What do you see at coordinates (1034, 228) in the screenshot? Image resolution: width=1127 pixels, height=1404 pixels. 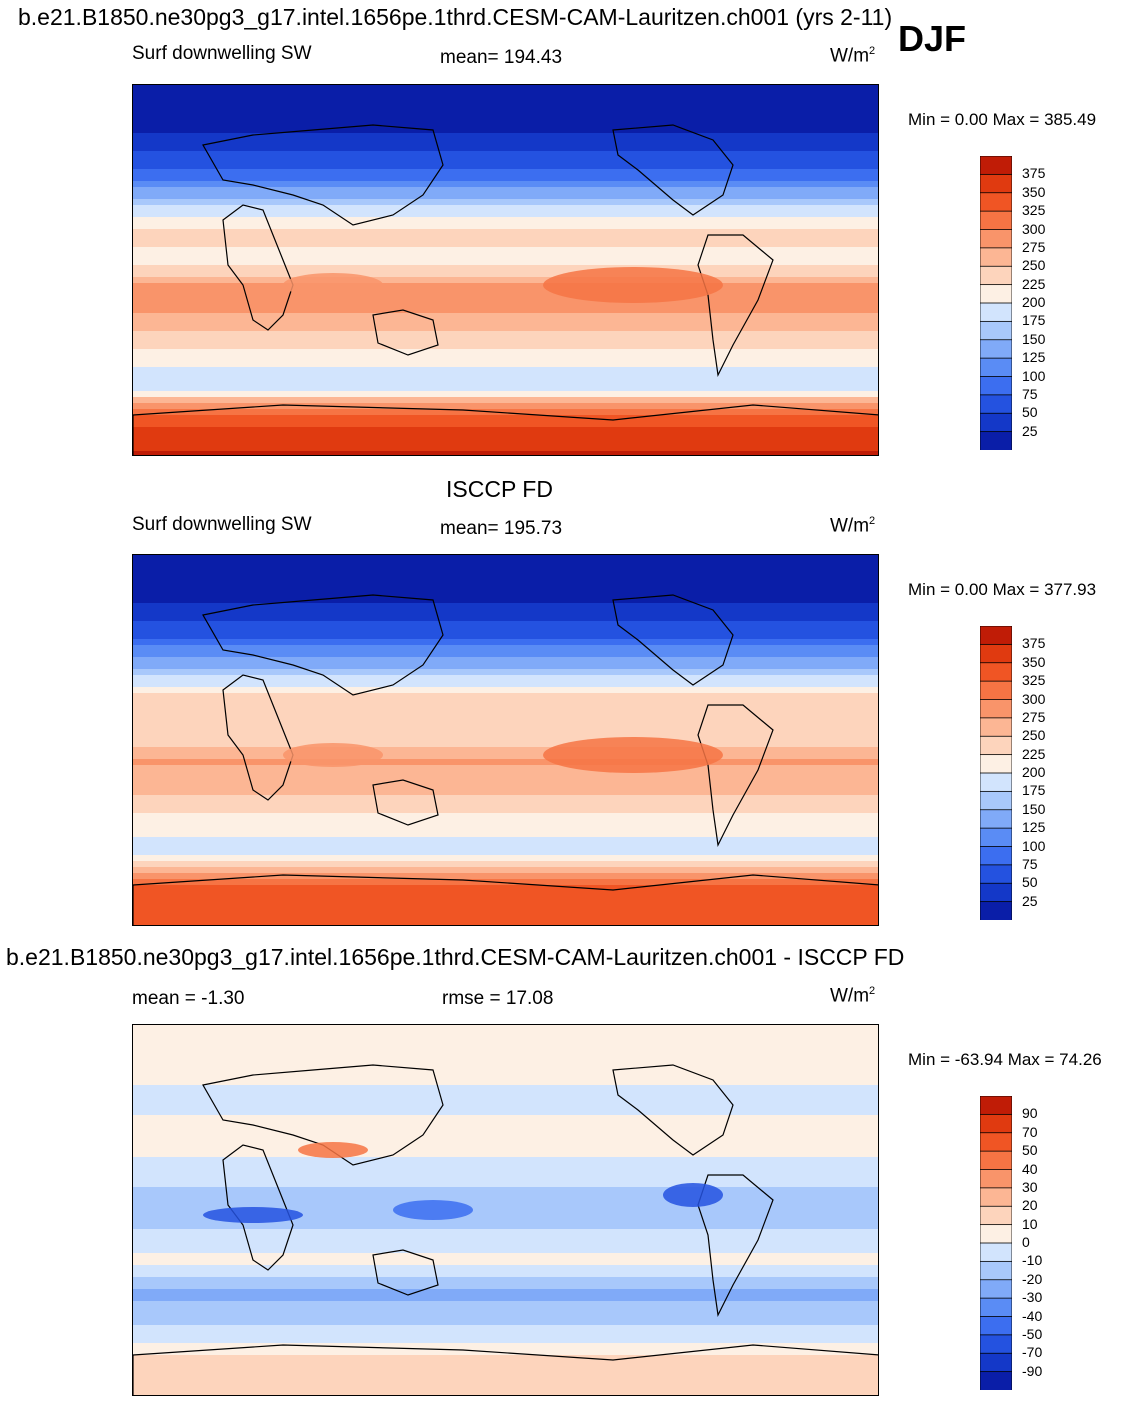 I see `colorbar-tick-label: 300` at bounding box center [1034, 228].